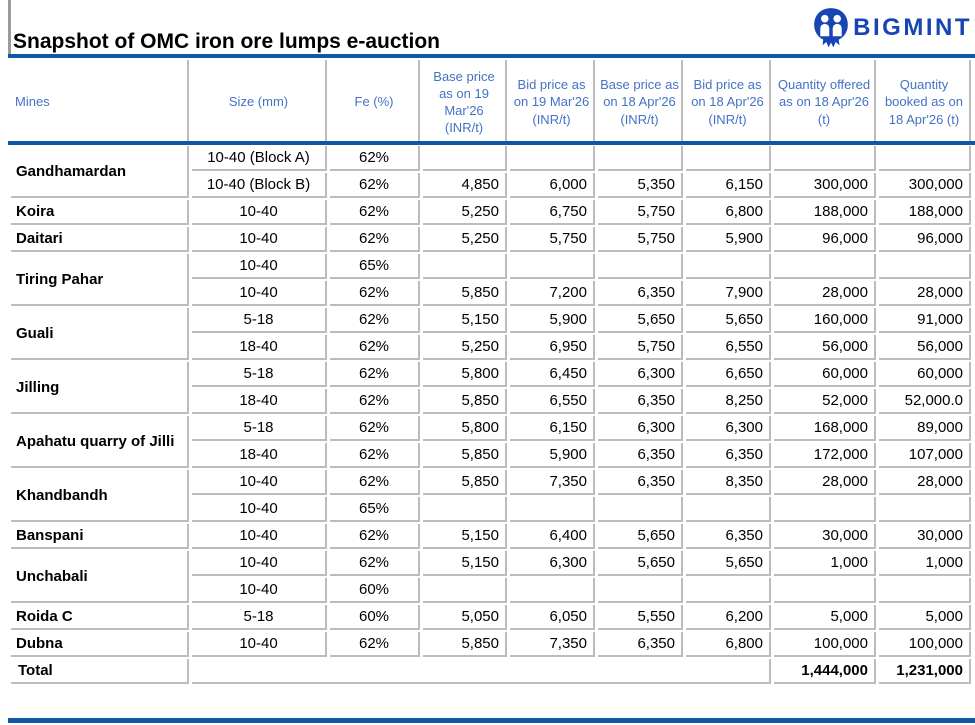  I want to click on cell-bid-price-19mar: 7,350, so click(552, 482).